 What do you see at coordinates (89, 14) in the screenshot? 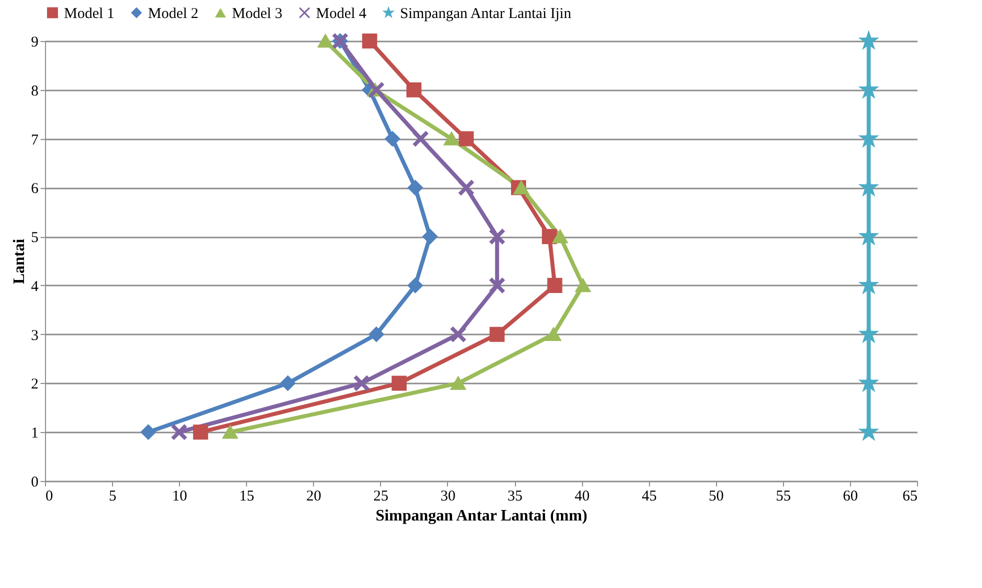
I see `legend-label: Model 1` at bounding box center [89, 14].